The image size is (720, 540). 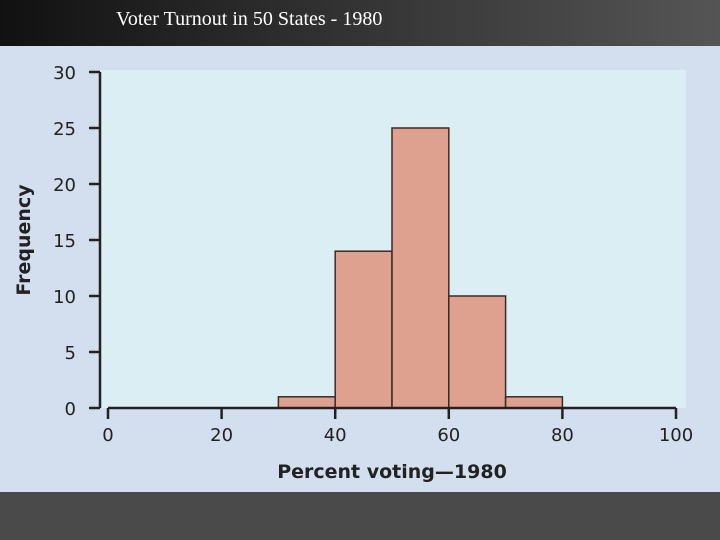 What do you see at coordinates (249, 19) in the screenshot?
I see `slide-title: Voter Turnout in 50 States - 1980` at bounding box center [249, 19].